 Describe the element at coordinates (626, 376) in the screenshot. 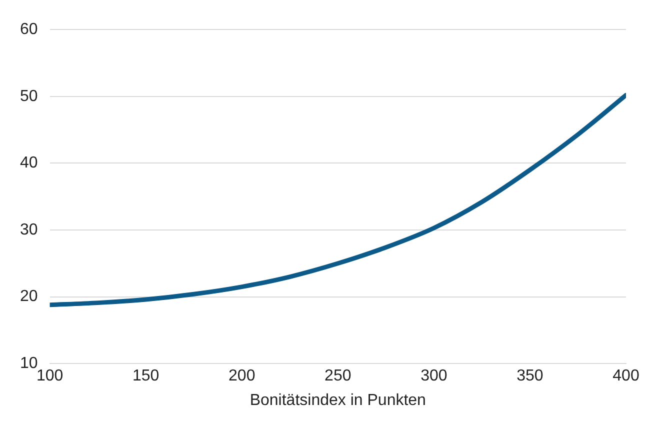

I see `x-tick-label: 400` at that location.